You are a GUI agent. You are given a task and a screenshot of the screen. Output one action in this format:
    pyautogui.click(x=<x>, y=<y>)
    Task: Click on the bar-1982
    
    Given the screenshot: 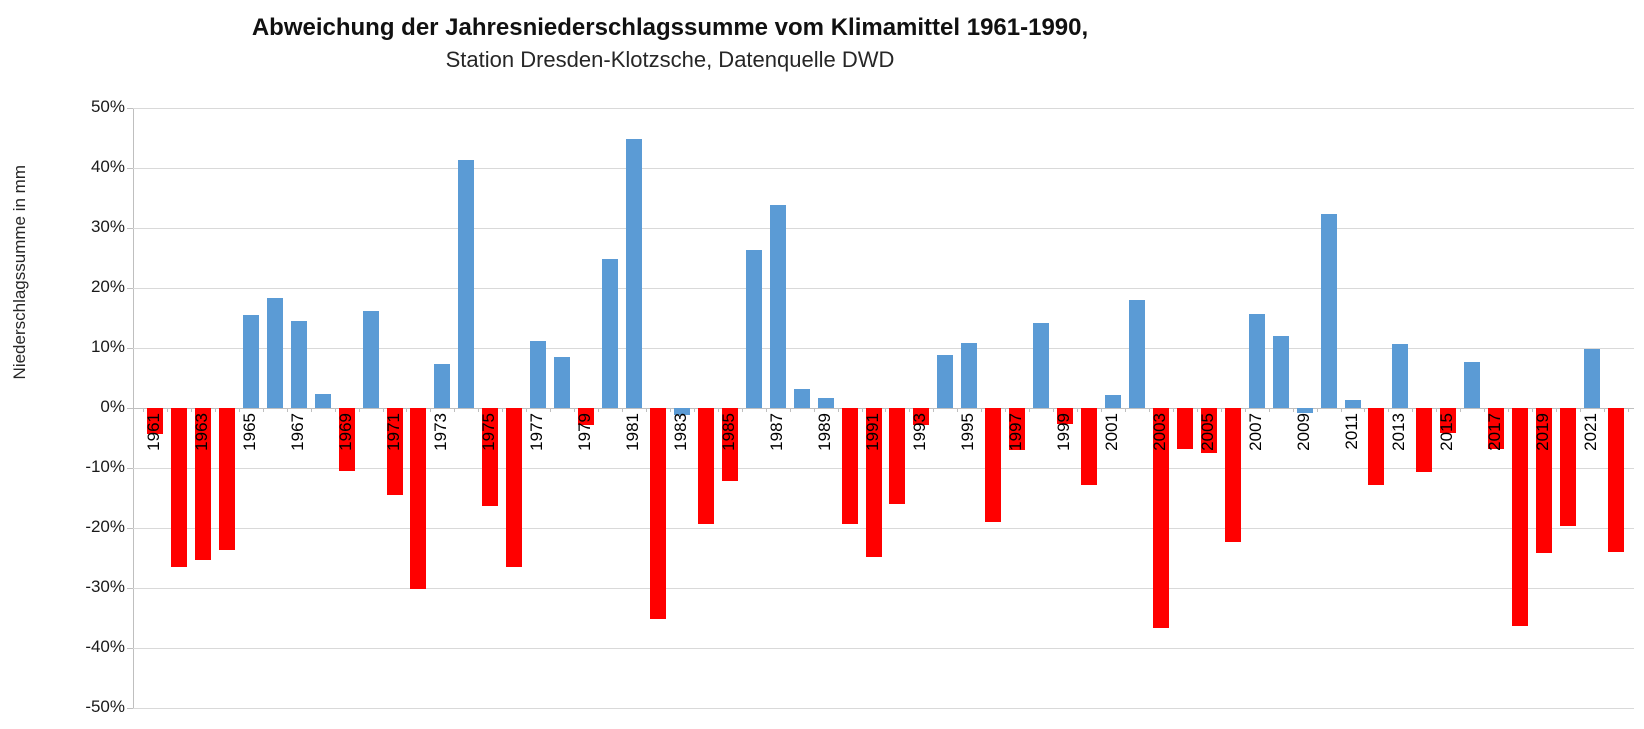 What is the action you would take?
    pyautogui.click(x=657, y=514)
    